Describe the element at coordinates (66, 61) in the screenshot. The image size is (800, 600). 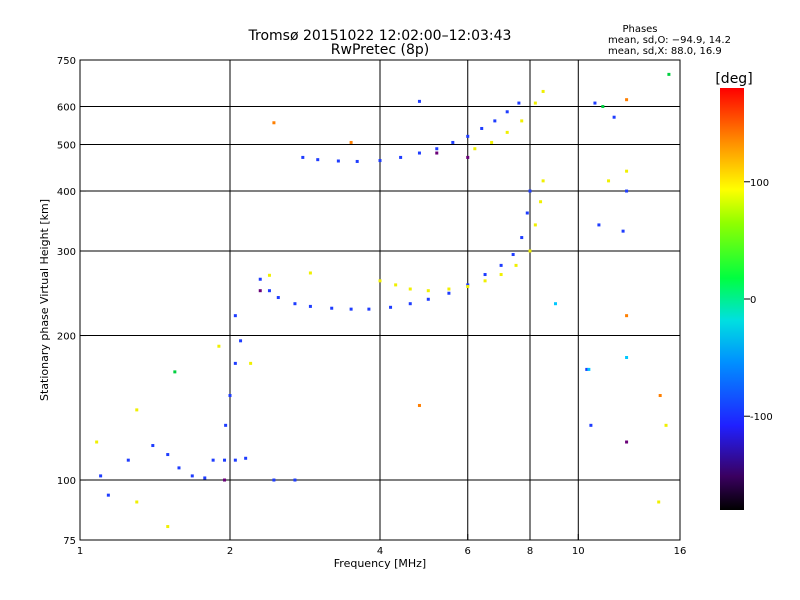
I see `y-tick-label: 750` at that location.